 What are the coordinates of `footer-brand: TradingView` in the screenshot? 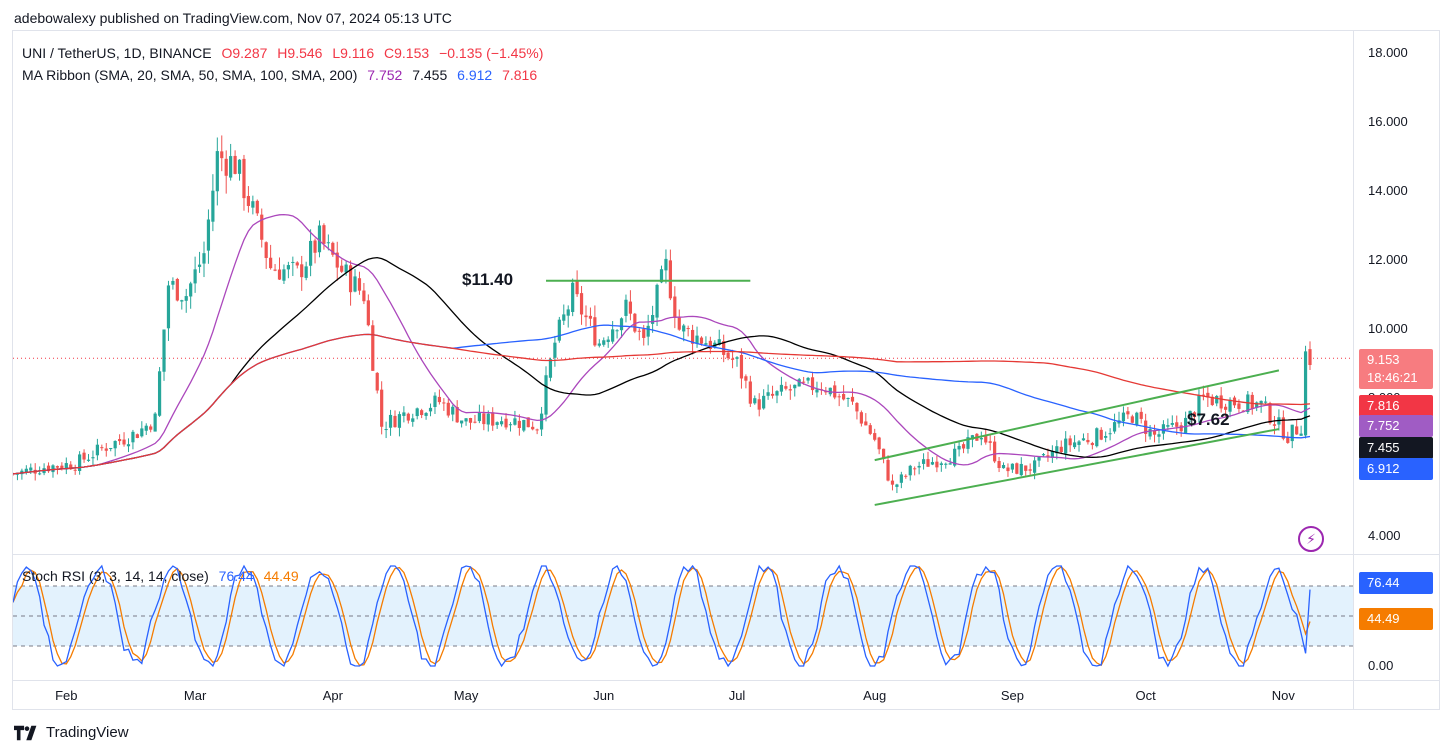 It's located at (71, 732).